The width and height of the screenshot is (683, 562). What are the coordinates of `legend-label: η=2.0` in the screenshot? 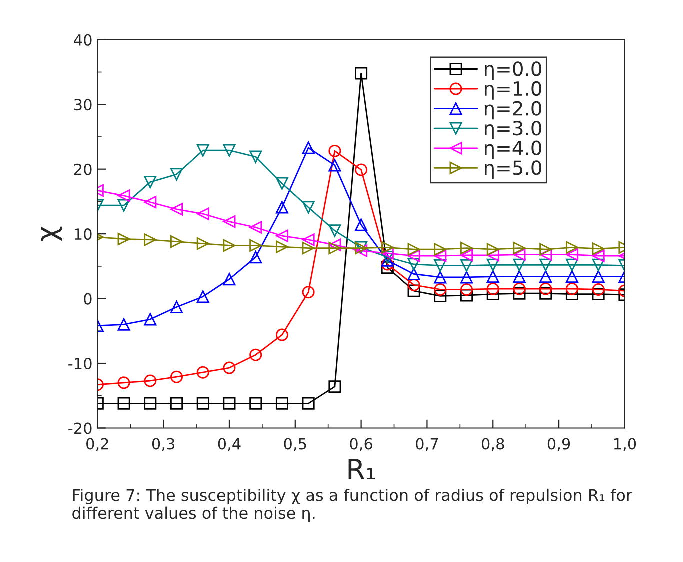 It's located at (513, 110).